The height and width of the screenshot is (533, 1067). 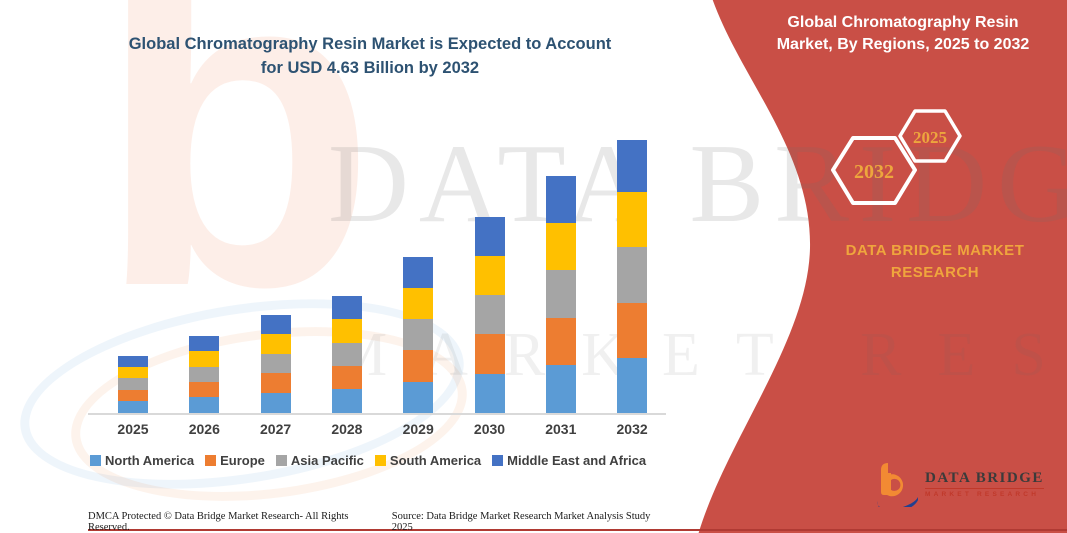 What do you see at coordinates (242, 460) in the screenshot?
I see `legend-label: Europe` at bounding box center [242, 460].